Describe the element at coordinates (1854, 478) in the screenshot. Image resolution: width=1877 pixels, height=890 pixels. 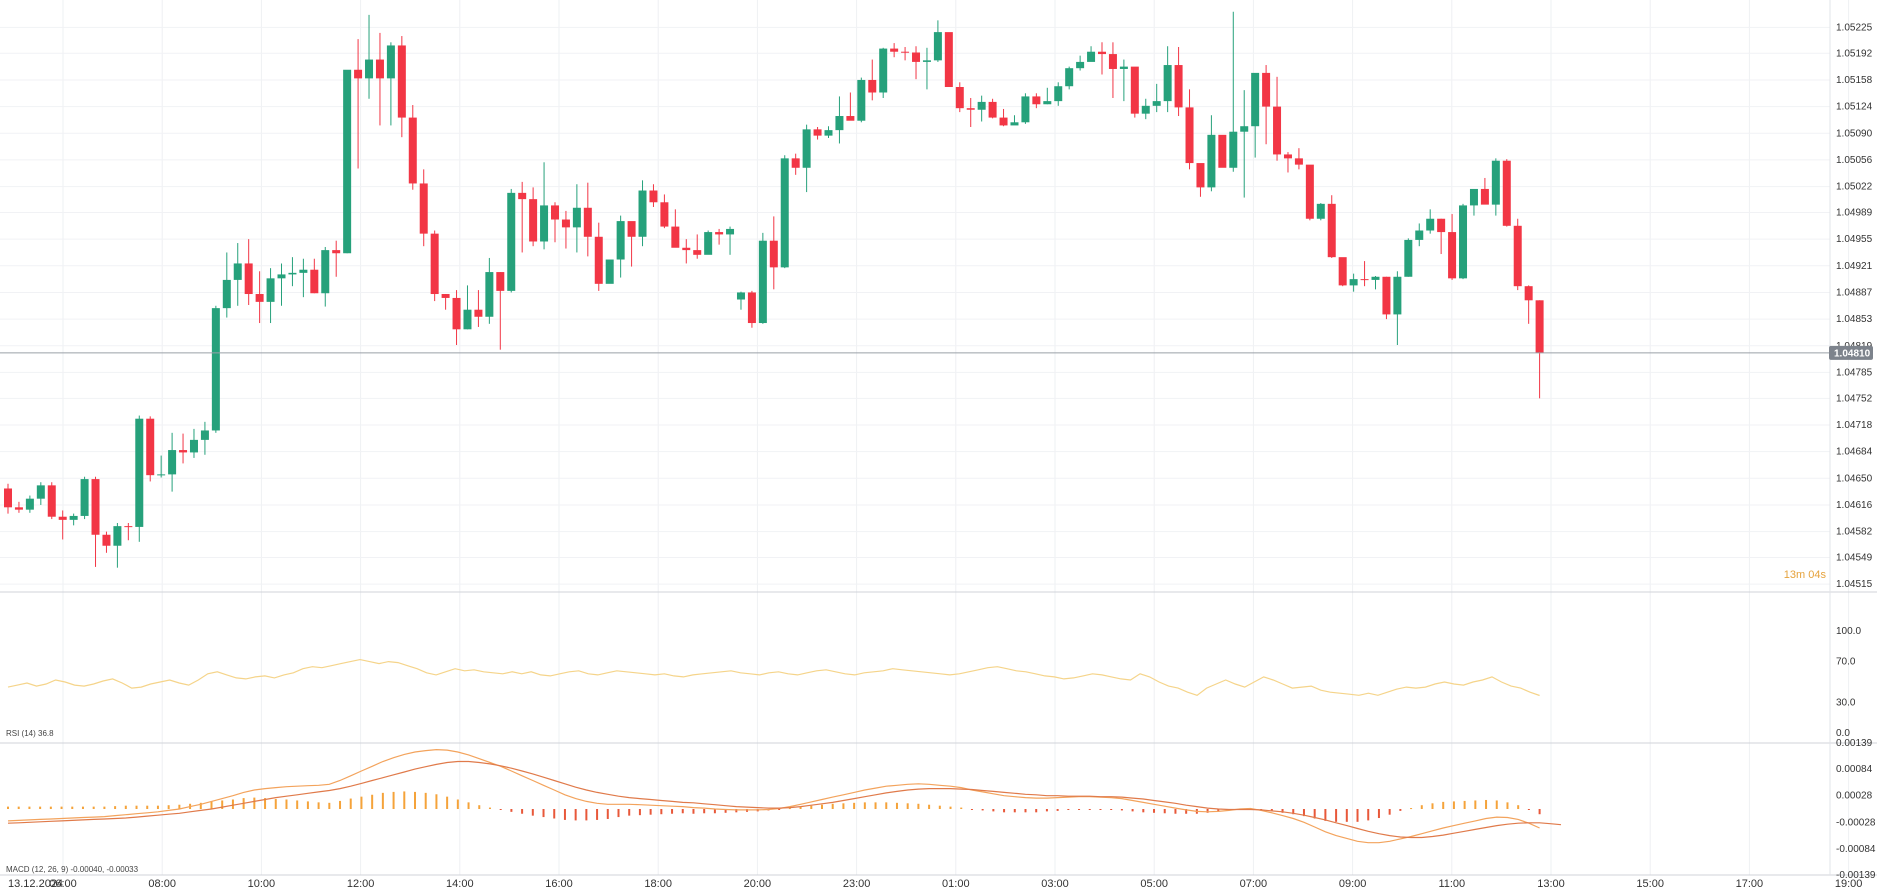
I see `price-tick-label: 1.04650` at that location.